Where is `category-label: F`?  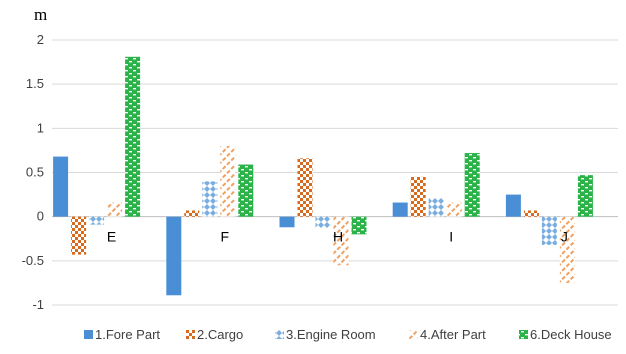
category-label: F is located at coordinates (225, 237).